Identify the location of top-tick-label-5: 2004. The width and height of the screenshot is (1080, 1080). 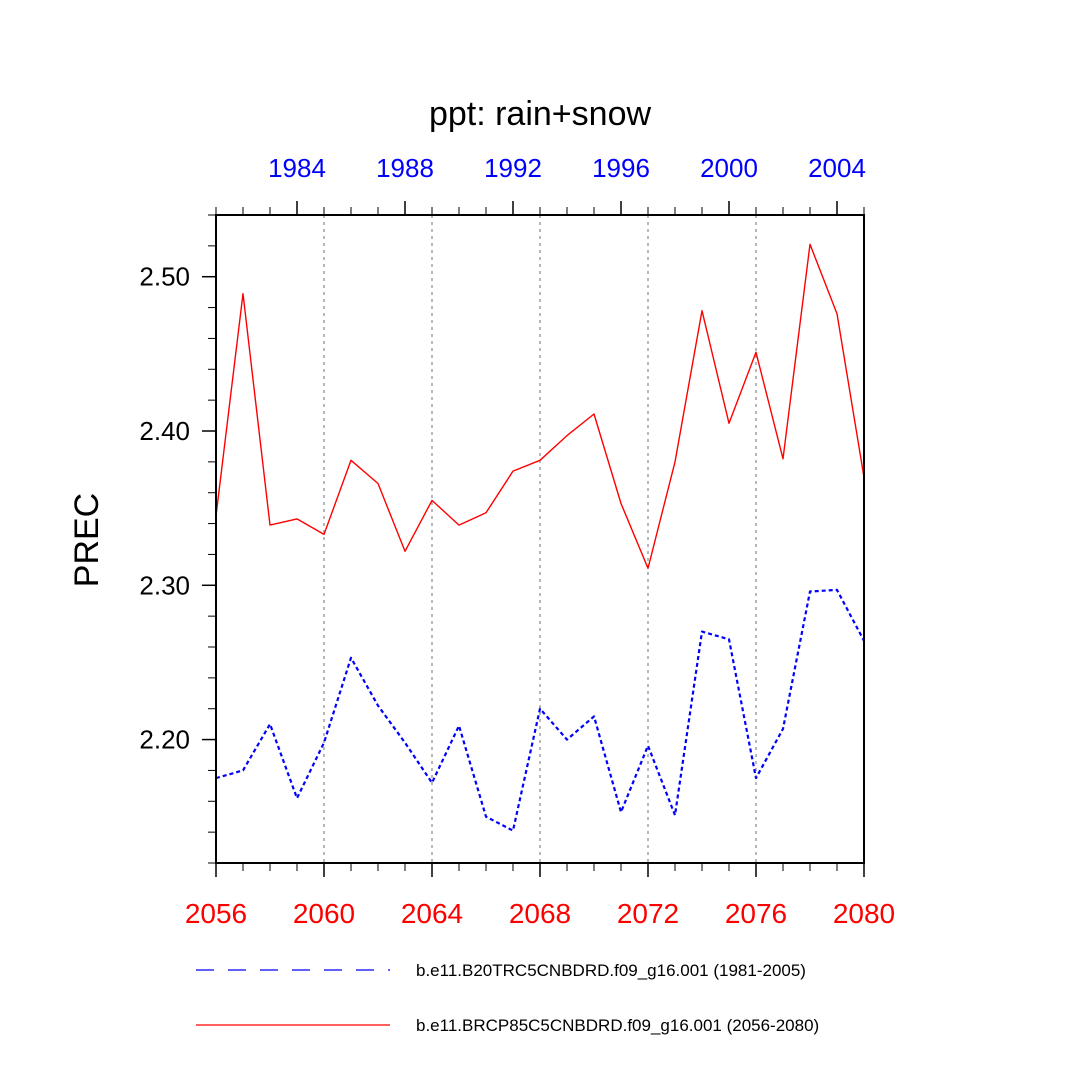
(837, 168).